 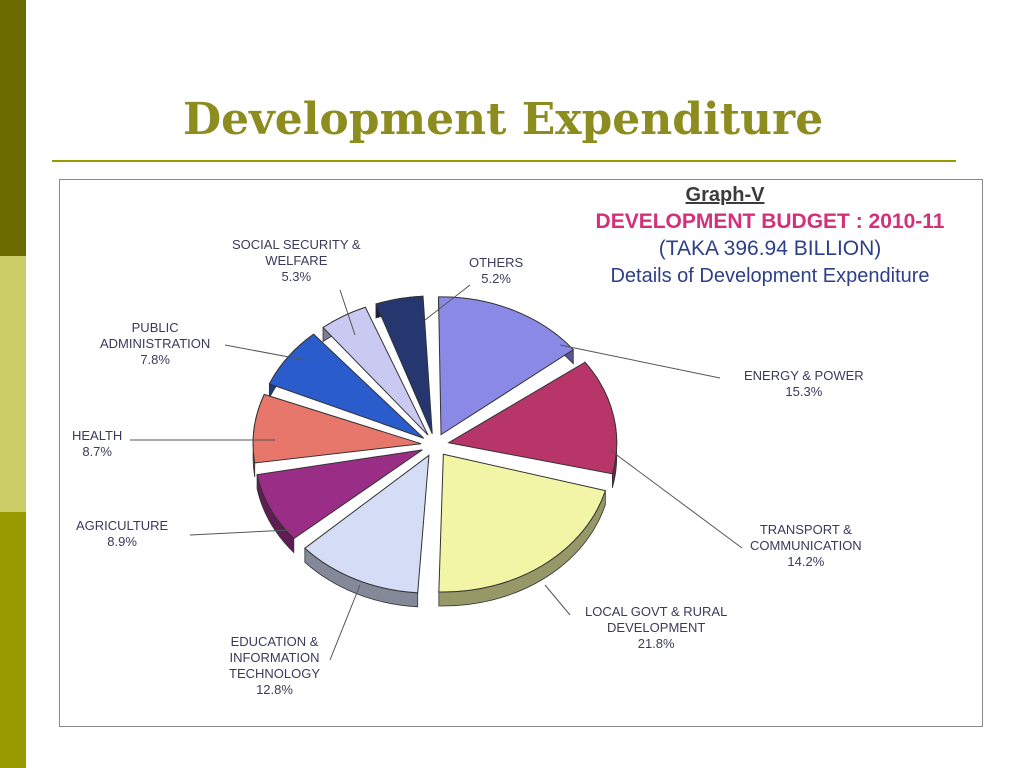 I want to click on slice-label: TRANSPORT & COMMUNICATION 14.2%, so click(x=806, y=546).